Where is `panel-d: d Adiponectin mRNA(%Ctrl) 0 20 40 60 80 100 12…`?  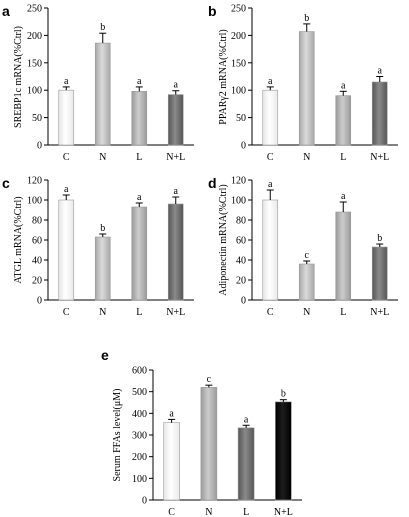
panel-d: d Adiponectin mRNA(%Ctrl) 0 20 40 60 80 100 12… is located at coordinates (303, 246).